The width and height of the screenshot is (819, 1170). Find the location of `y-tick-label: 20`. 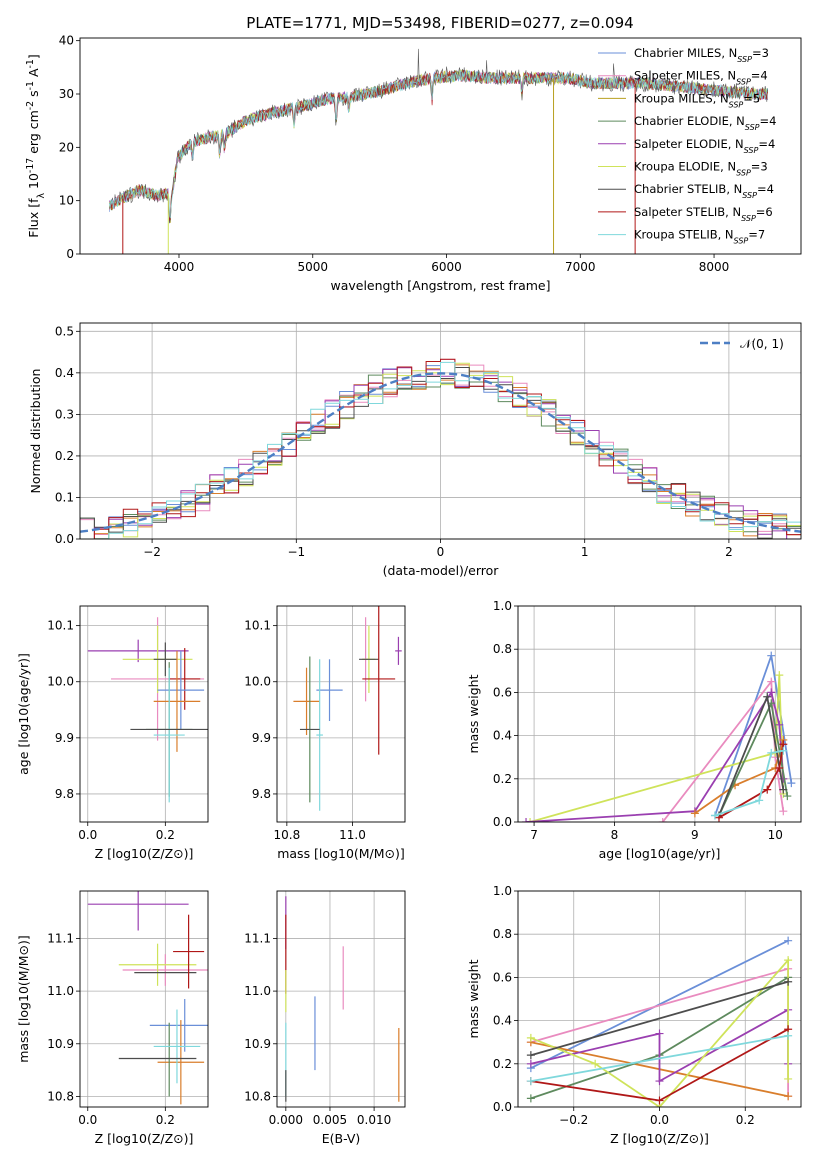

y-tick-label: 20 is located at coordinates (66, 147).